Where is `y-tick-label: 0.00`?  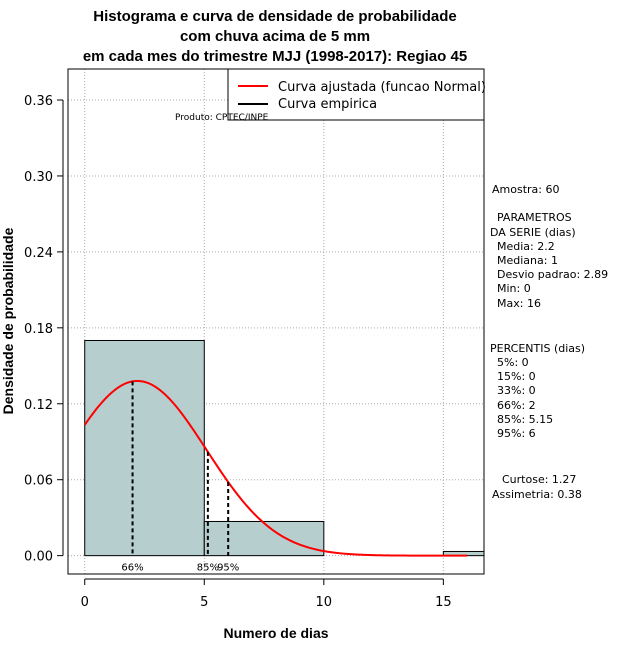
y-tick-label: 0.00 is located at coordinates (38, 557).